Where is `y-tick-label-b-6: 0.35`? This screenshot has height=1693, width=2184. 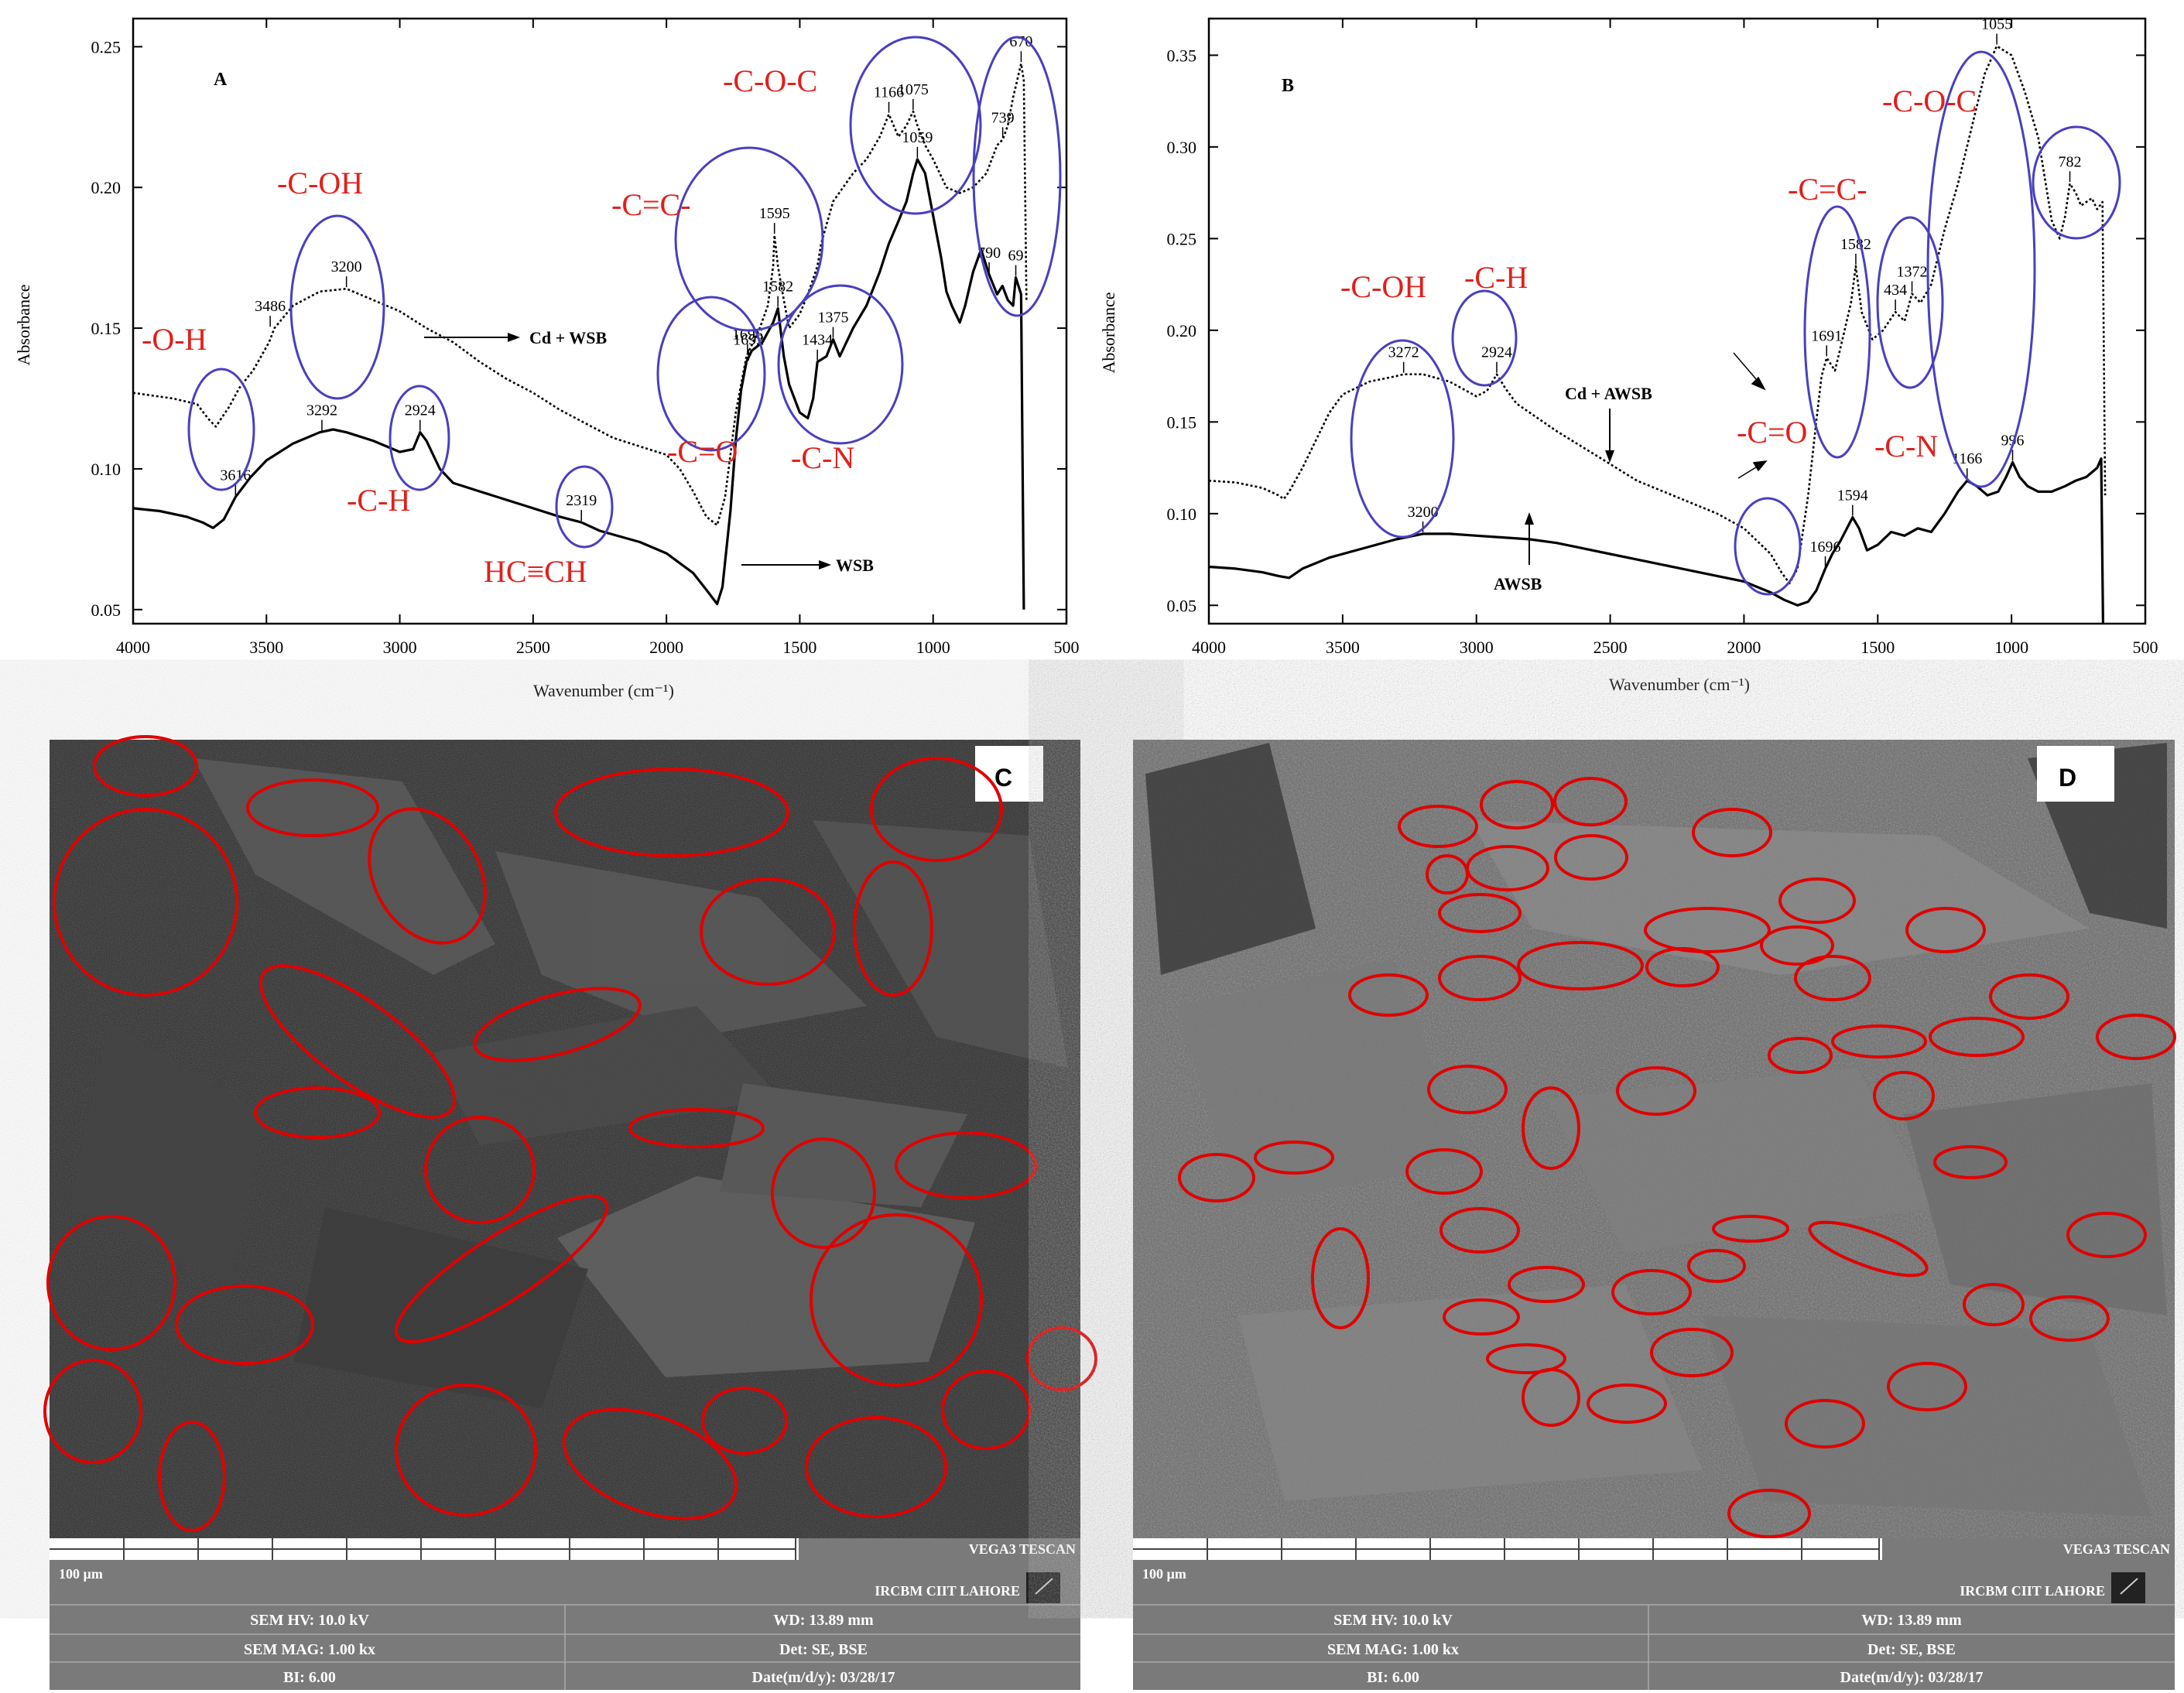 y-tick-label-b-6: 0.35 is located at coordinates (1182, 55).